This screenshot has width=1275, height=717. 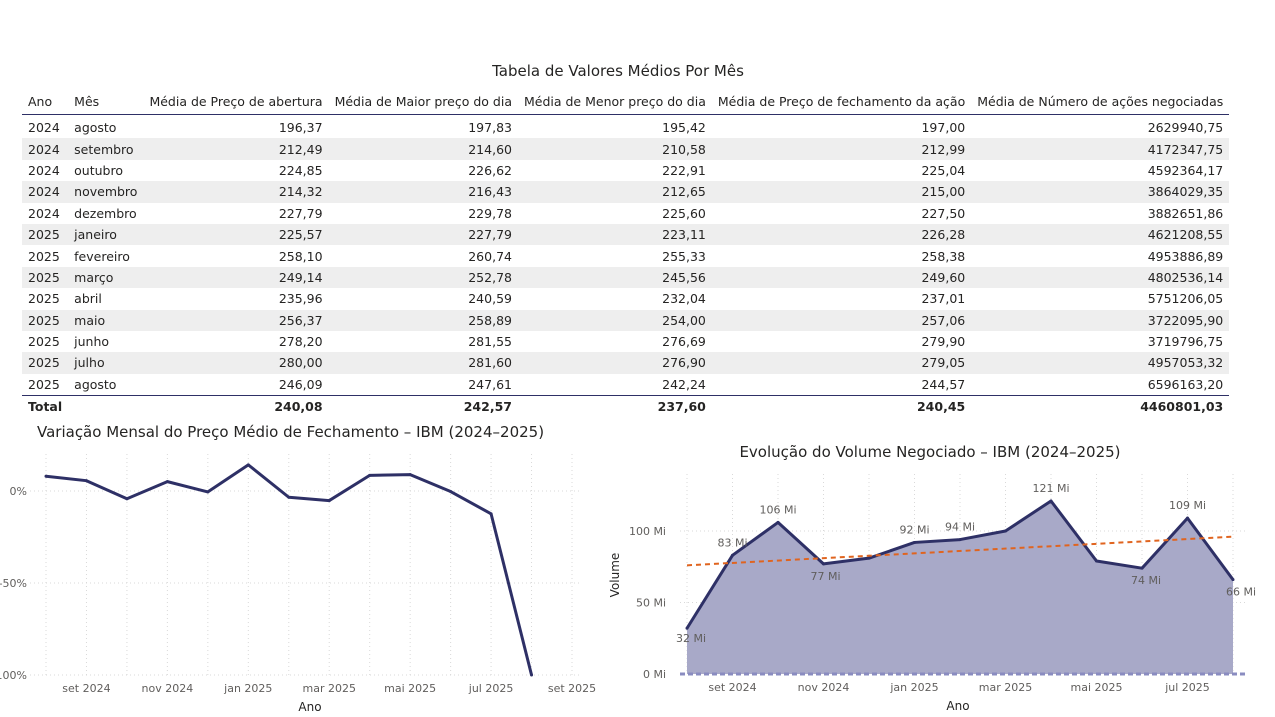 What do you see at coordinates (684, 299) in the screenshot?
I see `table-cell: 232,04` at bounding box center [684, 299].